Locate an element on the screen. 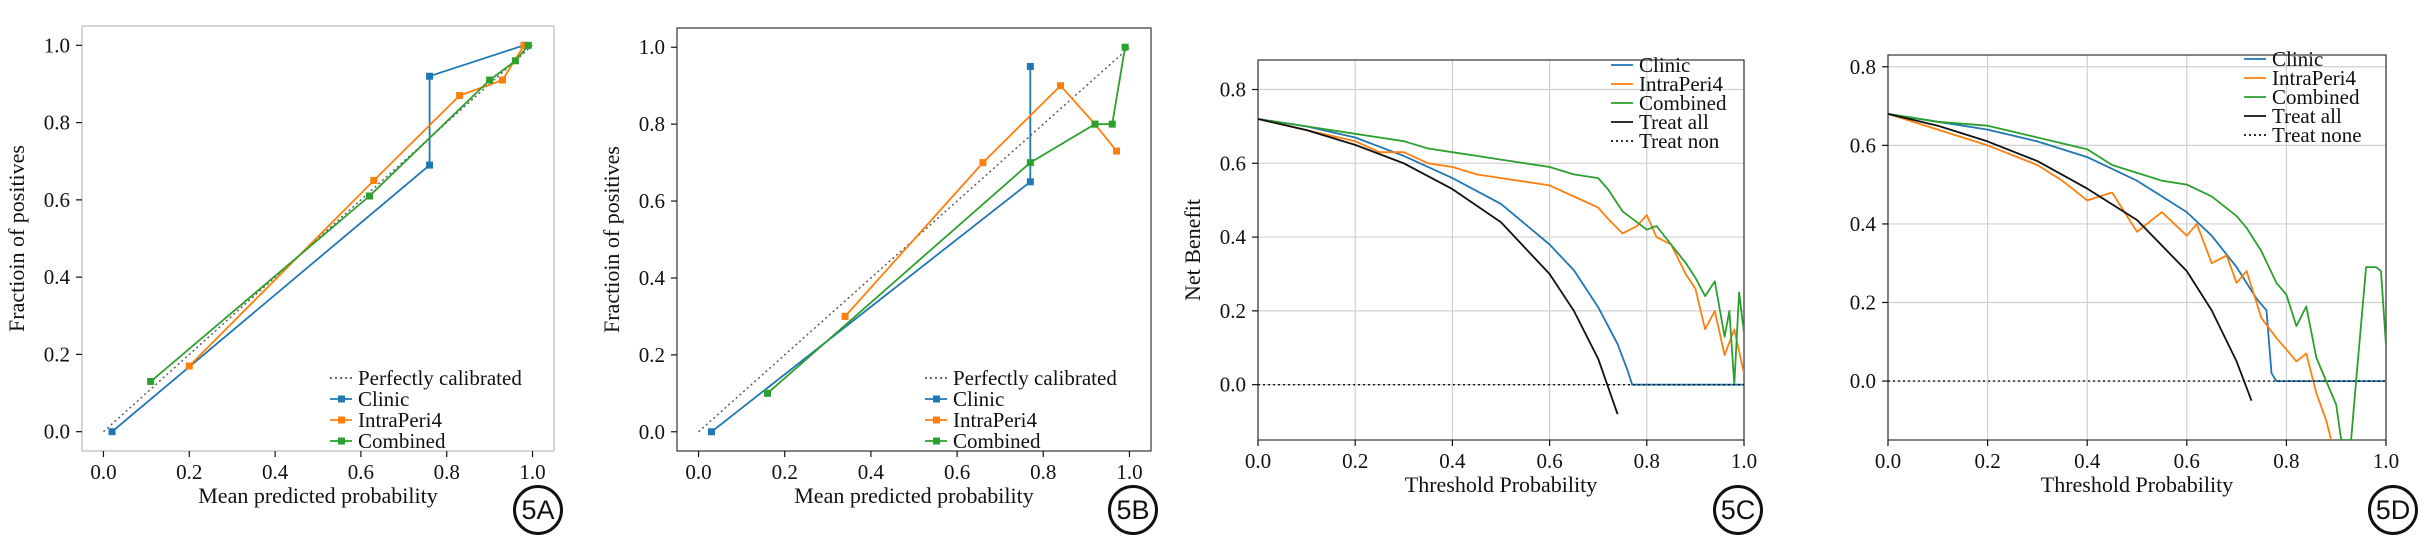  x-axis-label: Threshold Probability is located at coordinates (1501, 484).